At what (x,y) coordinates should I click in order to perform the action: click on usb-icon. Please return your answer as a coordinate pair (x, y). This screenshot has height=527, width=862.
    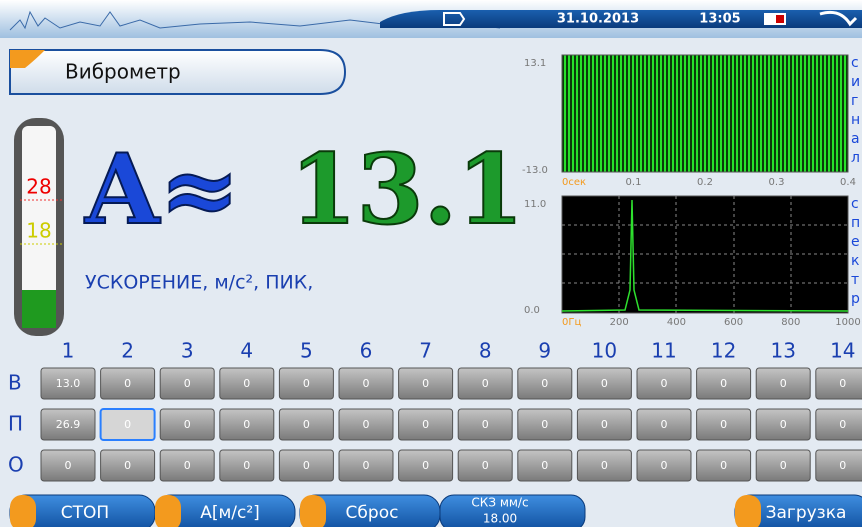
    Looking at the image, I should click on (454, 19).